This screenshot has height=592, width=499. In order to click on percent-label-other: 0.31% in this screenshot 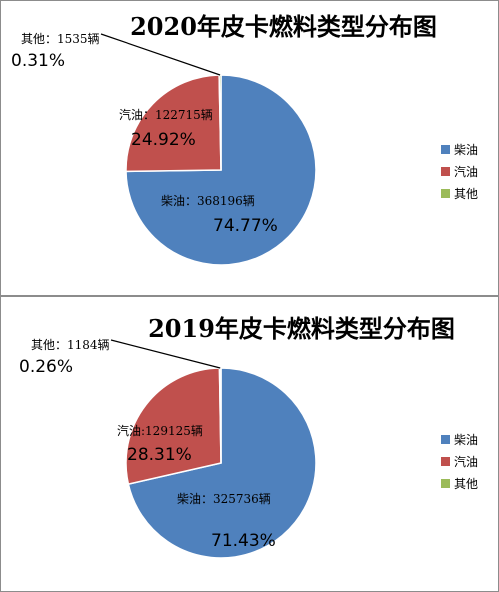, I will do `click(38, 61)`.